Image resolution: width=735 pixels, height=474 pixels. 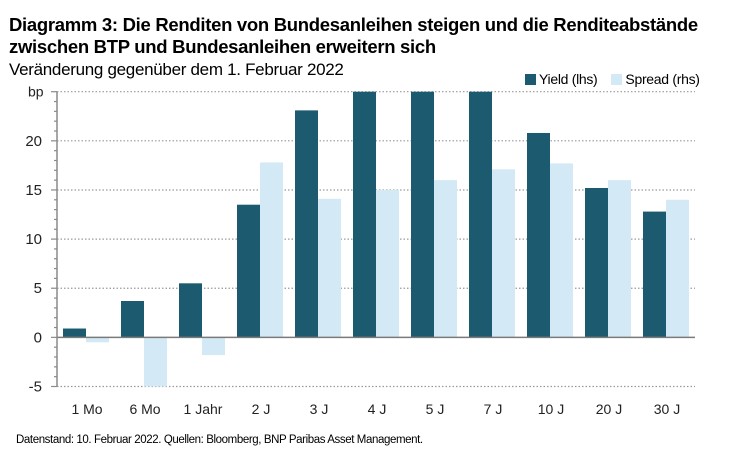 I want to click on y-tick-label: 5, so click(x=38, y=288).